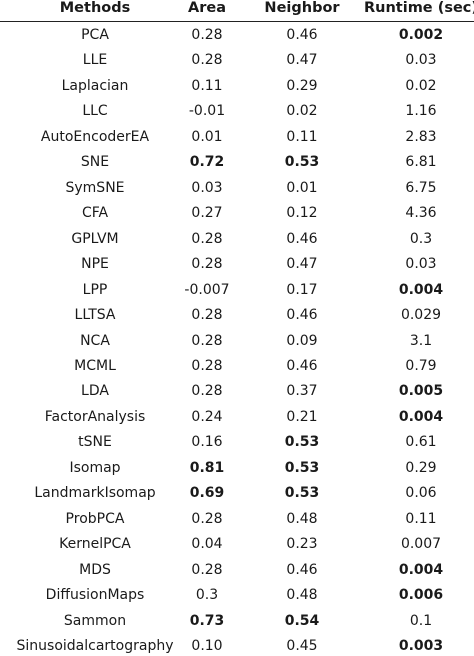 This screenshot has width=474, height=656. I want to click on table-cell: 0.23, so click(302, 544).